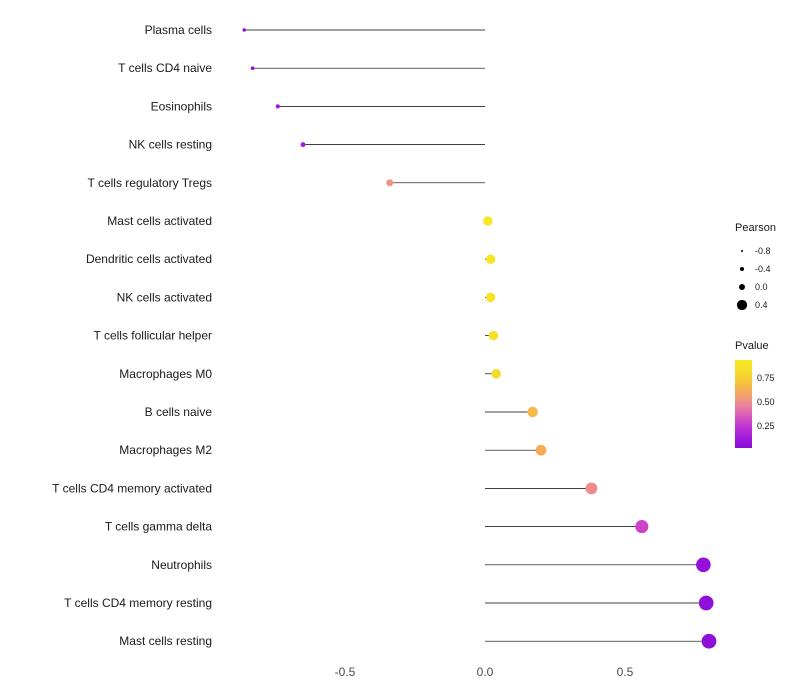  I want to click on lollipop-row: Mast cells activated, so click(300, 221).